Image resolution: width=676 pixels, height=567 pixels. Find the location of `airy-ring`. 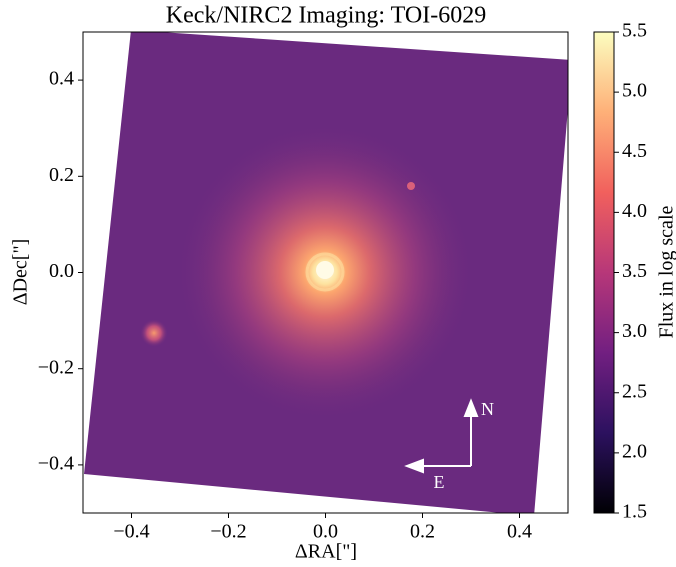

airy-ring is located at coordinates (325, 272).